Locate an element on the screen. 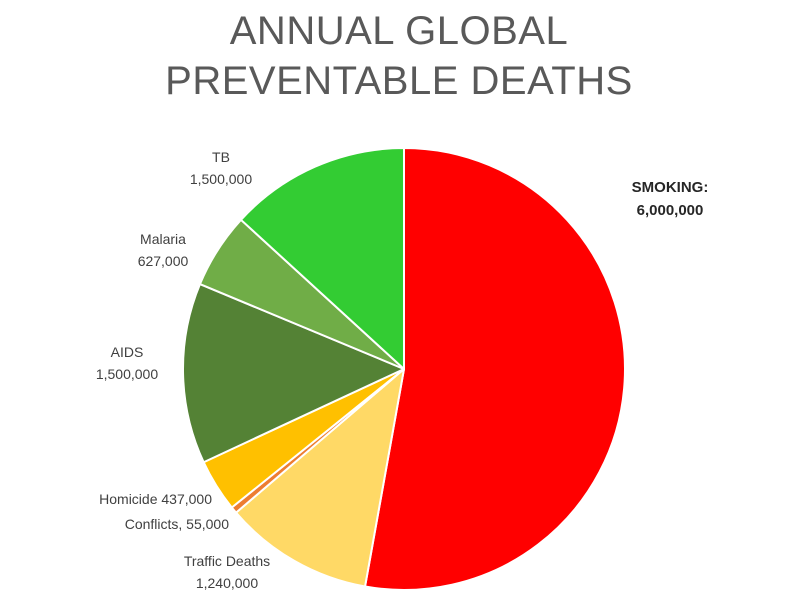 Image resolution: width=798 pixels, height=599 pixels. pie-slice-aids is located at coordinates (293, 373).